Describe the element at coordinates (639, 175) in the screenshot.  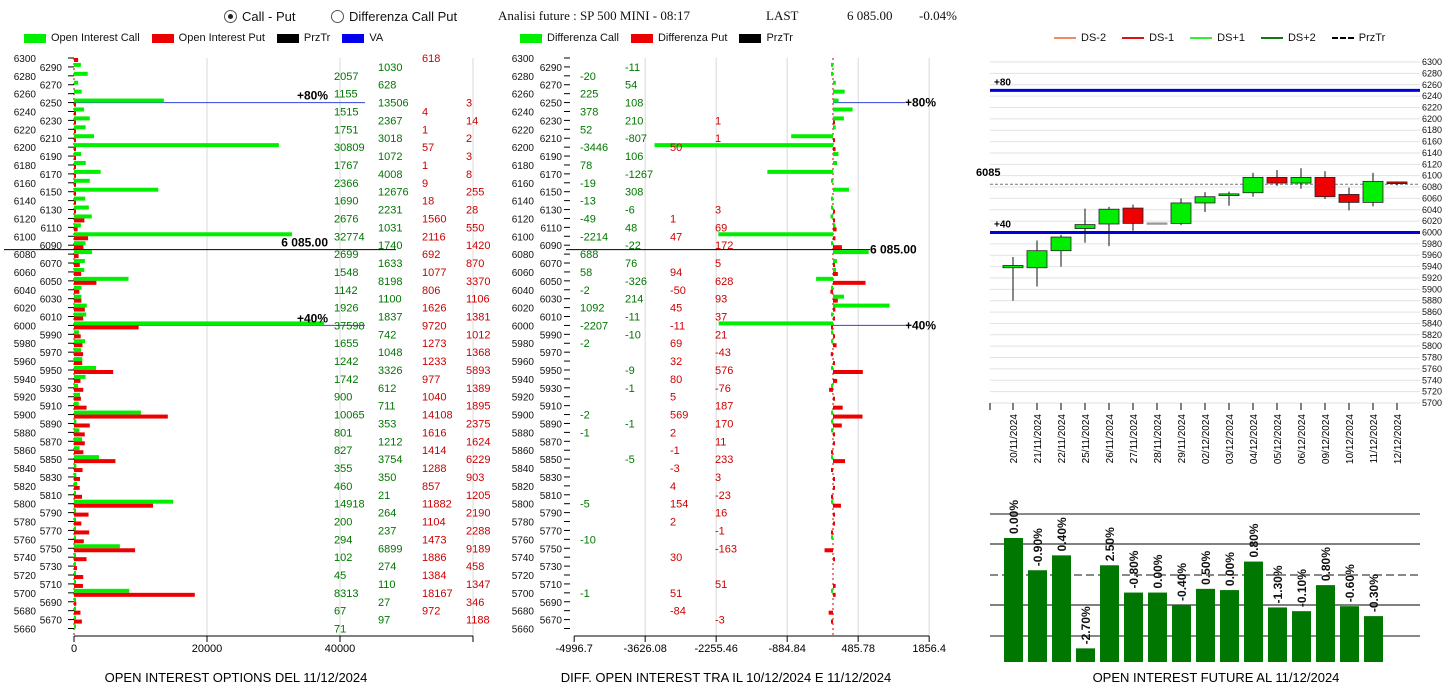
I see `call-diff-label: -1267` at that location.